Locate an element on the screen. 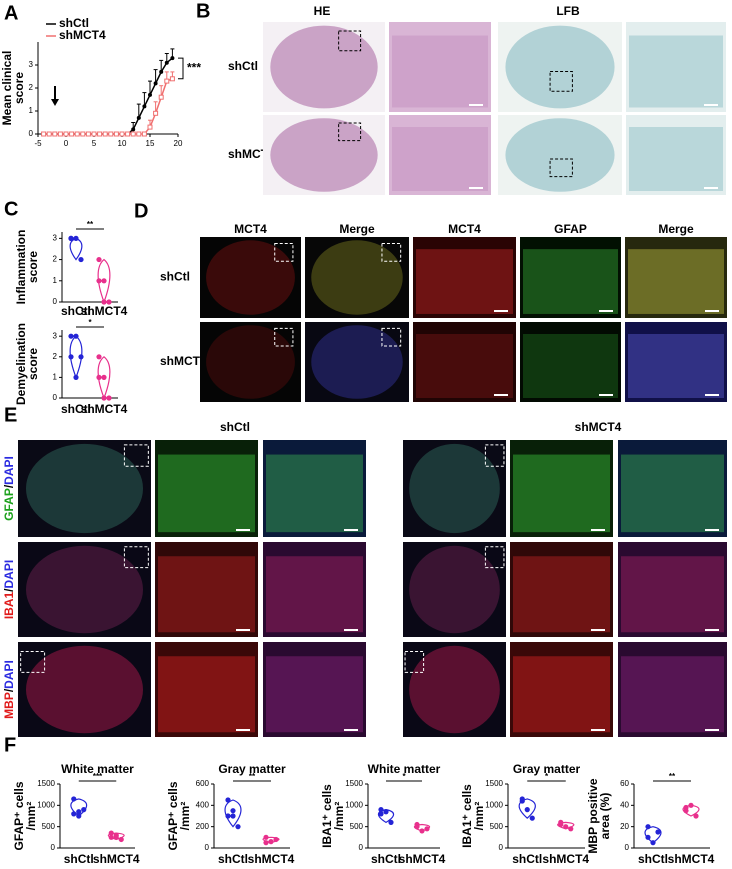  y-tick-label: 1000 is located at coordinates (354, 804).